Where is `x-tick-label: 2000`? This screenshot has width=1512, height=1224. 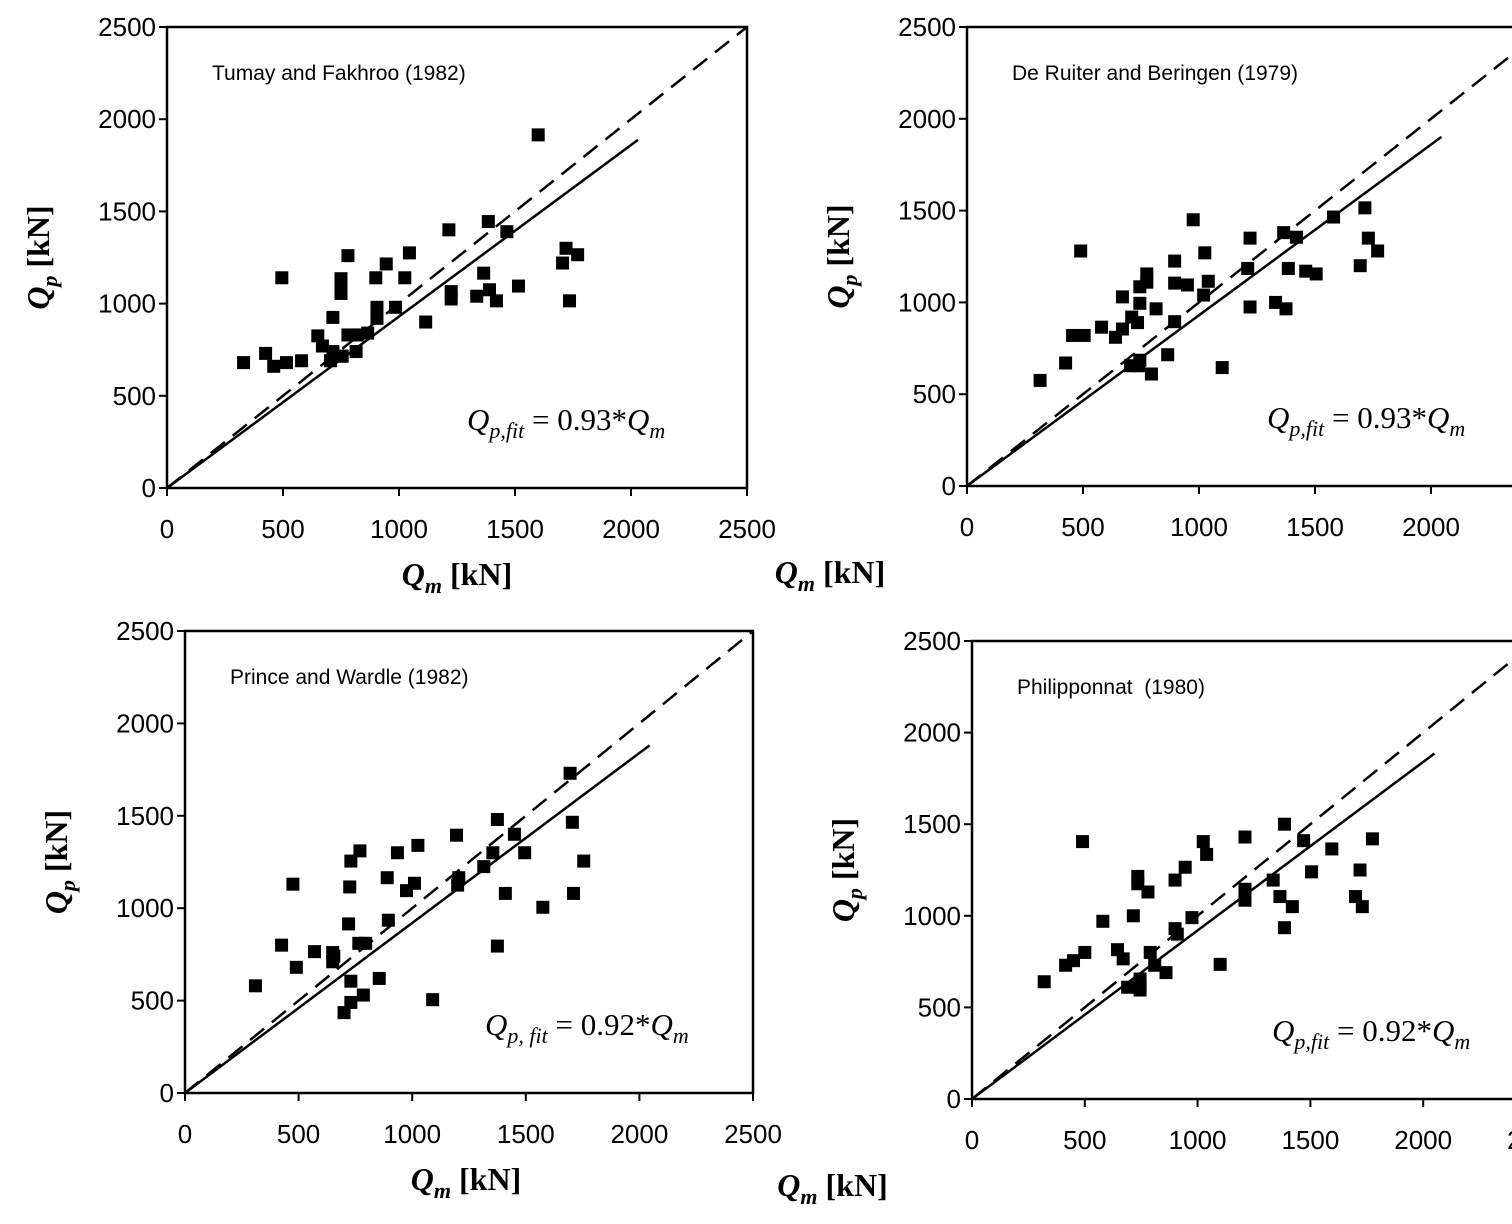
x-tick-label: 2000 is located at coordinates (1423, 1140).